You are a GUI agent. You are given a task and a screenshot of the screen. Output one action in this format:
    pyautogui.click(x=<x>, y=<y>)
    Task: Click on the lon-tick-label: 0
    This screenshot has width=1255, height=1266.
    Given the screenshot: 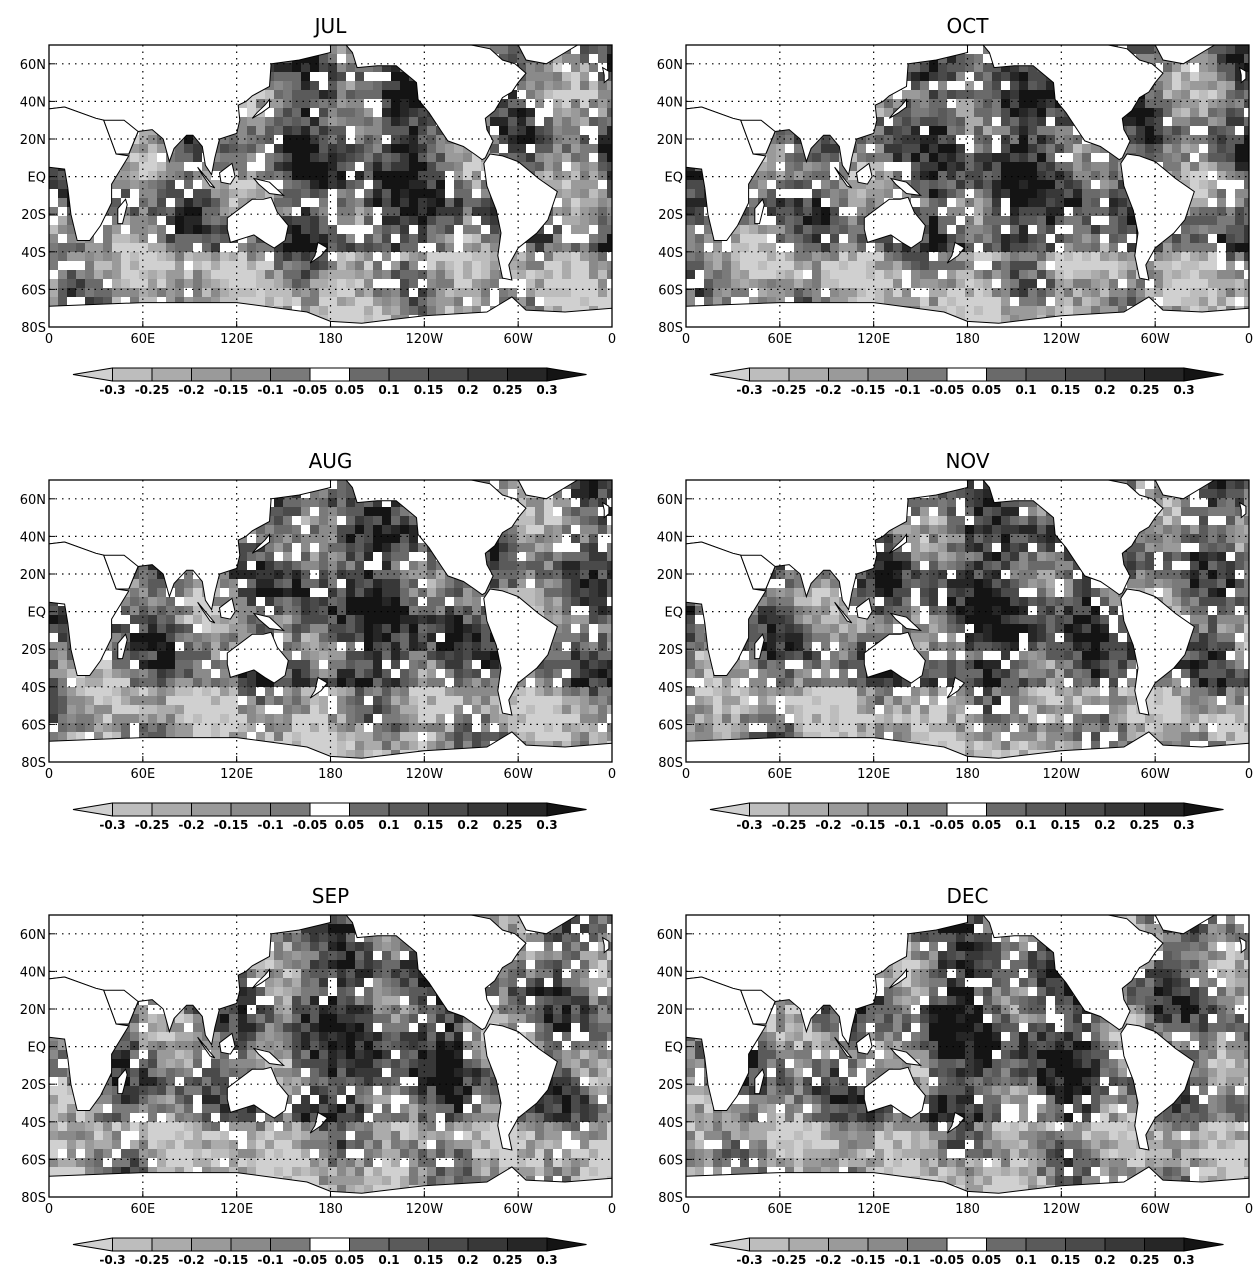 What is the action you would take?
    pyautogui.click(x=1249, y=339)
    